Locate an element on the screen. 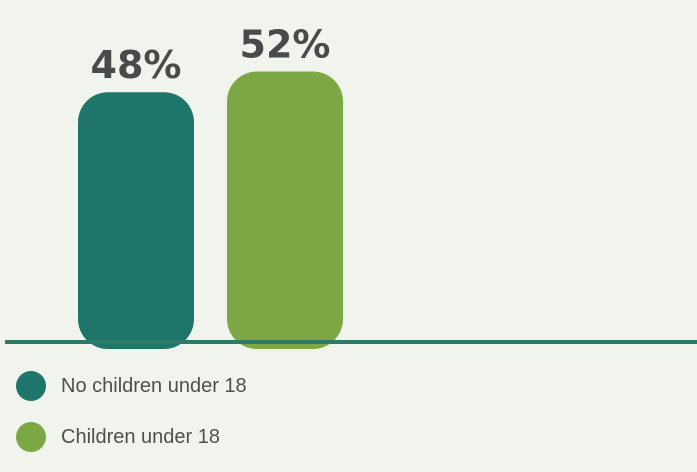 The height and width of the screenshot is (472, 697). legend-label: No children under 18 is located at coordinates (154, 385).